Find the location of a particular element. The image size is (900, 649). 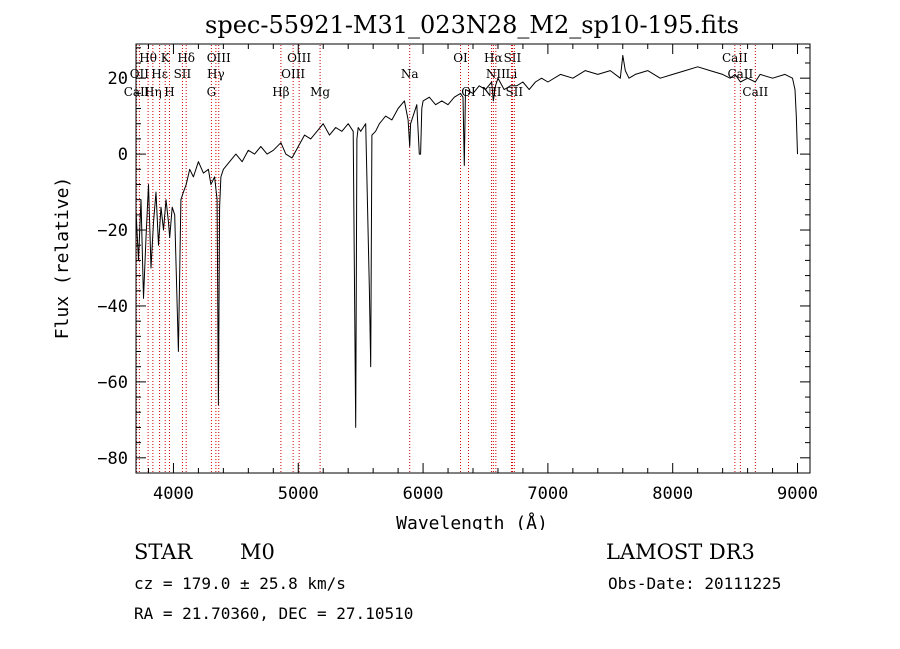

obs-date: Obs-Date: 20111225 is located at coordinates (695, 583).